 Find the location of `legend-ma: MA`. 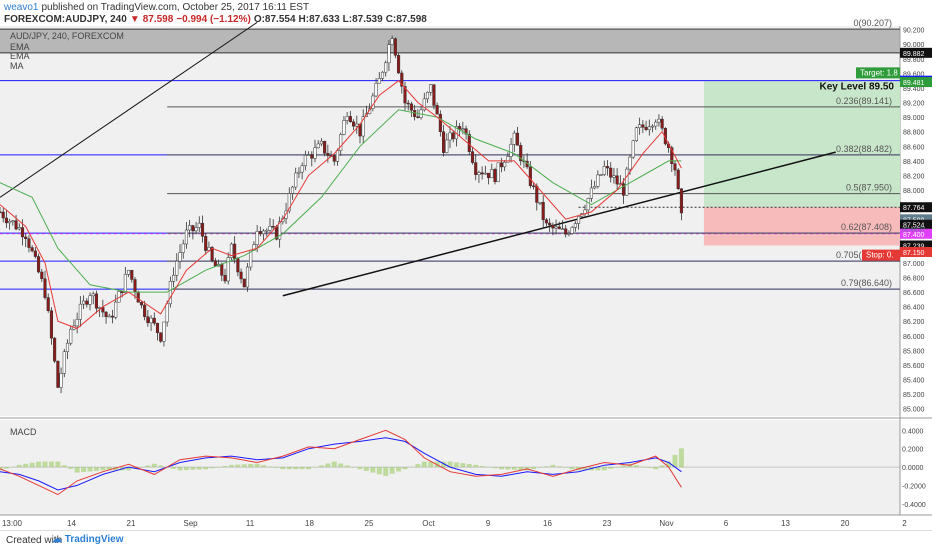

legend-ma: MA is located at coordinates (17, 66).